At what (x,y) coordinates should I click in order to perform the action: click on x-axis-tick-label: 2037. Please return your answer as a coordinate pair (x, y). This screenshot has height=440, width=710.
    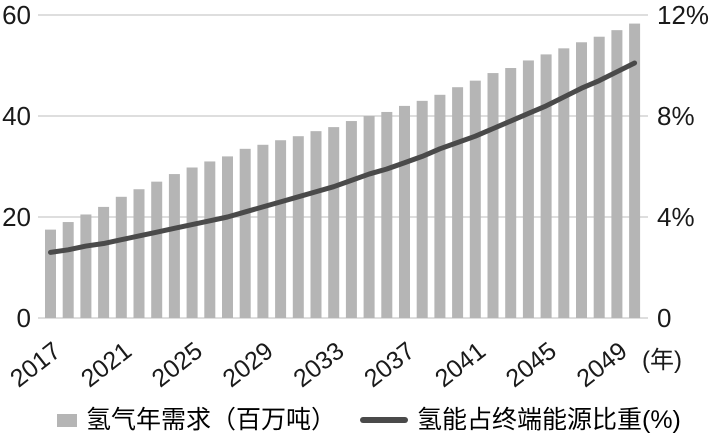
    Looking at the image, I should click on (389, 365).